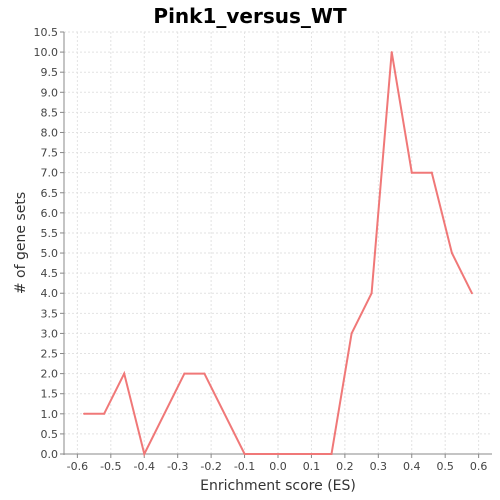  What do you see at coordinates (50, 213) in the screenshot?
I see `y-tick-label: 6.0` at bounding box center [50, 213].